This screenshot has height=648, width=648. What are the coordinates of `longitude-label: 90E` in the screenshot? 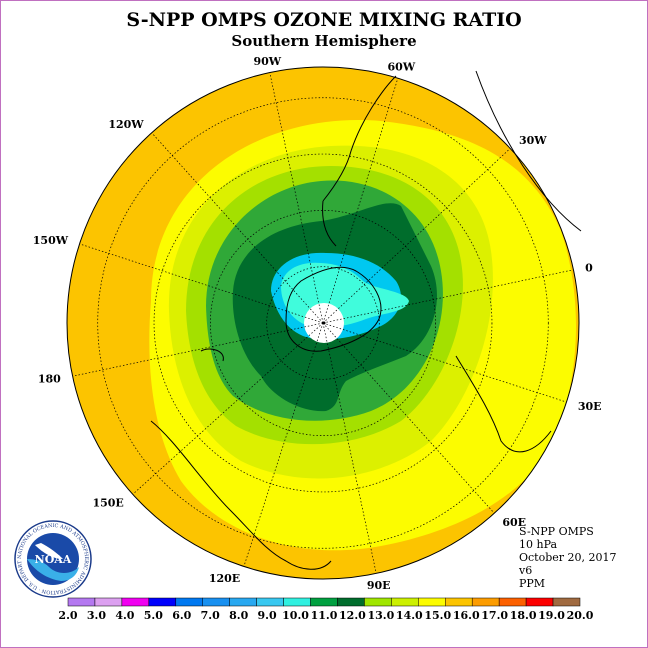 It's located at (379, 585).